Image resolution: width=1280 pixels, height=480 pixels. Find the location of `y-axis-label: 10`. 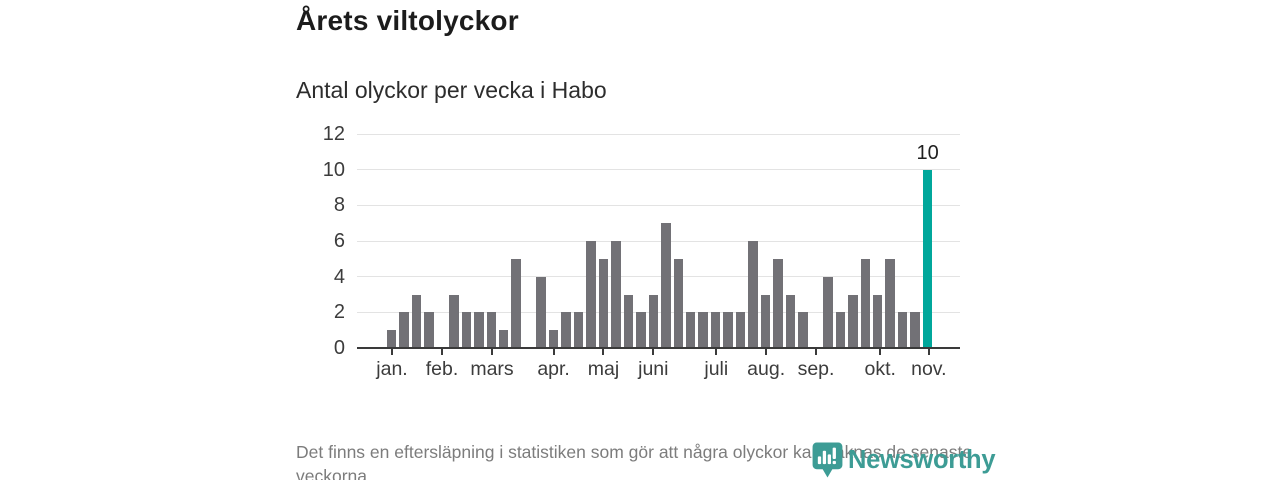

y-axis-label: 10 is located at coordinates (333, 169).